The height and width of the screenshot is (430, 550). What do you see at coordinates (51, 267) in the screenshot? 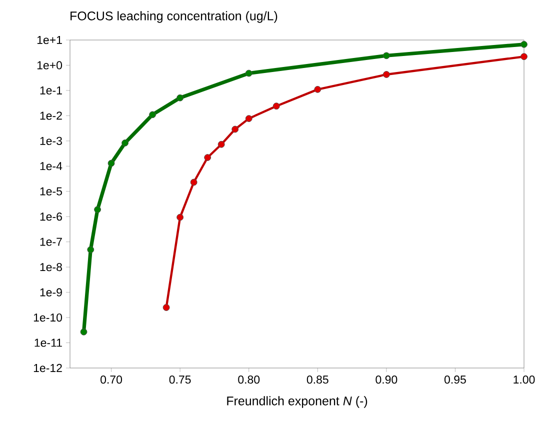
I see `y-tick-label: 1e-8` at bounding box center [51, 267].